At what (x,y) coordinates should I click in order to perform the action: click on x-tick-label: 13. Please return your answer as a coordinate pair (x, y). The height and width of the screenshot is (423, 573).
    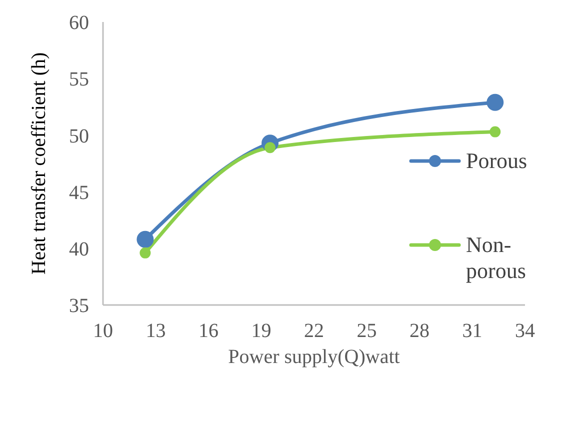
    Looking at the image, I should click on (156, 331).